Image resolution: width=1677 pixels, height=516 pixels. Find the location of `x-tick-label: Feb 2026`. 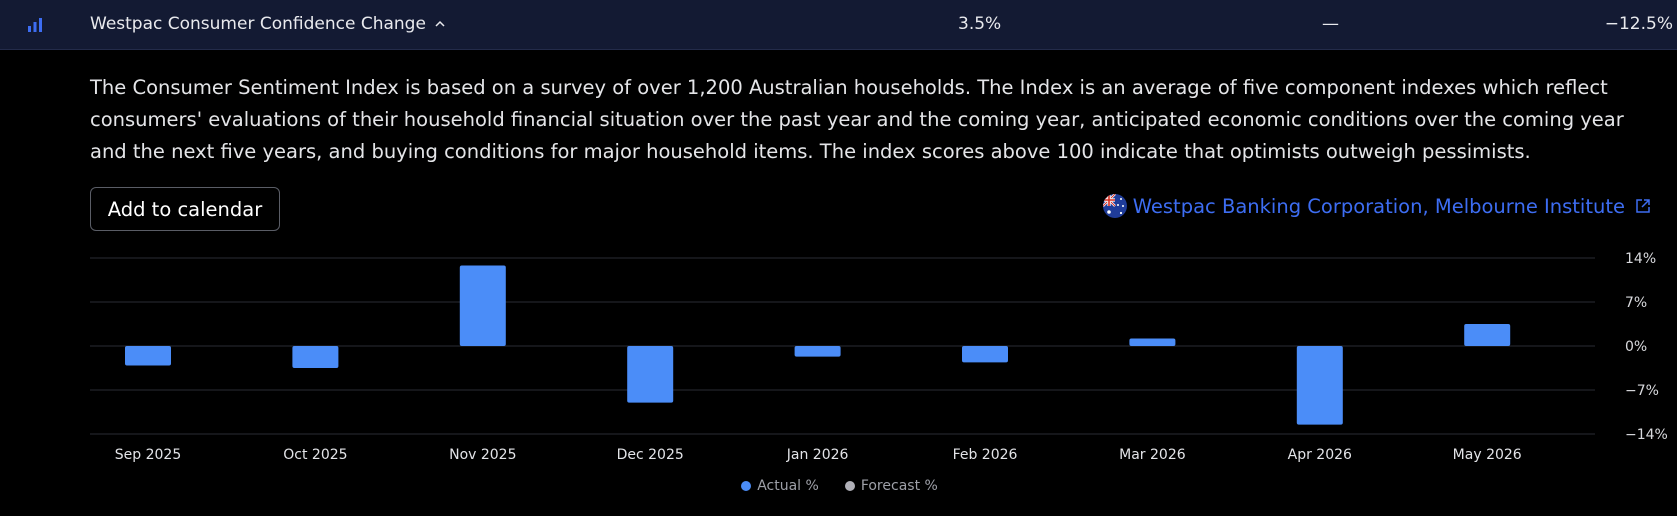

x-tick-label: Feb 2026 is located at coordinates (985, 455).